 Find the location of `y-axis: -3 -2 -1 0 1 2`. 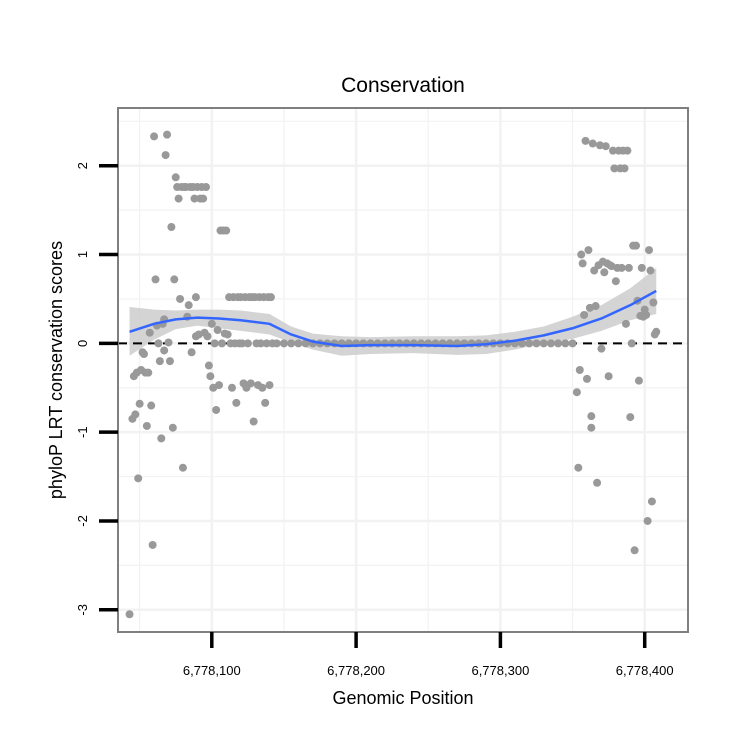

y-axis: -3 -2 -1 0 1 2 is located at coordinates (96, 389).